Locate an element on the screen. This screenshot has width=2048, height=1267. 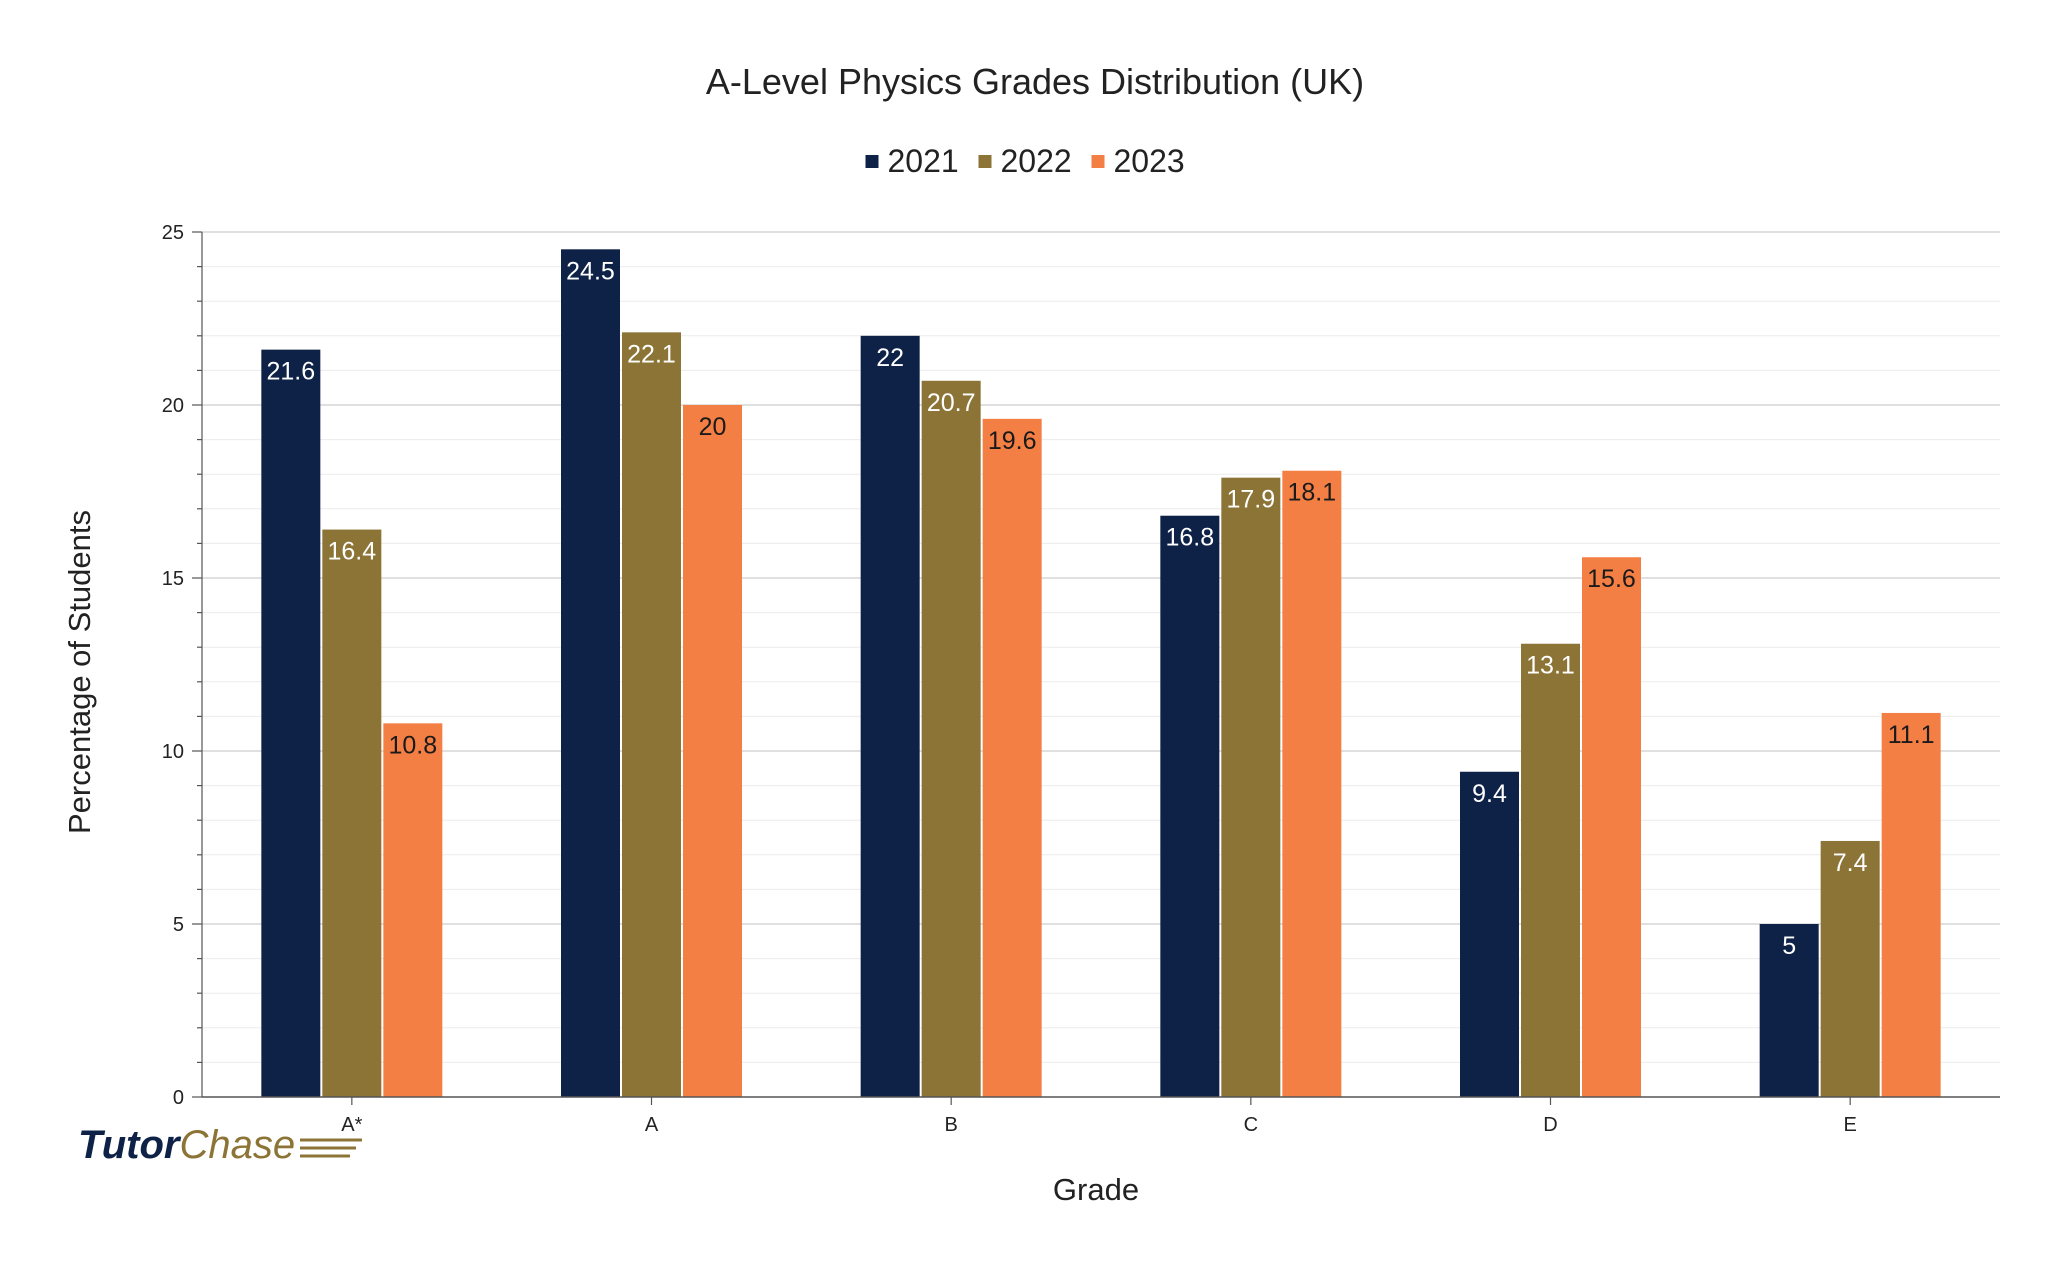
bar-2023-C is located at coordinates (1312, 783).